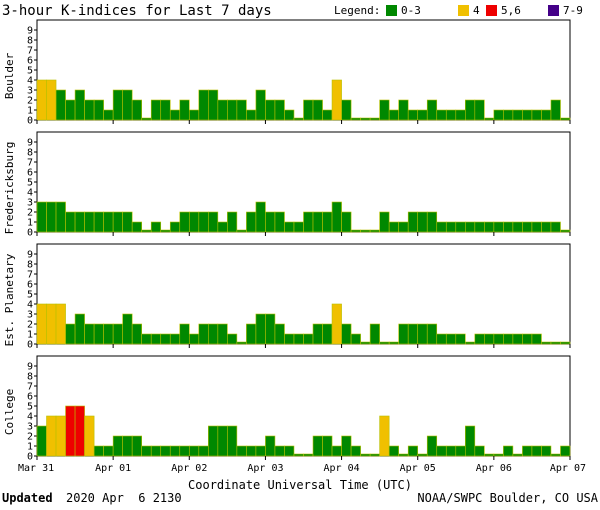 Image resolution: width=600 pixels, height=510 pixels. What do you see at coordinates (494, 468) in the screenshot?
I see `x-tick-label: Apr 06` at bounding box center [494, 468].